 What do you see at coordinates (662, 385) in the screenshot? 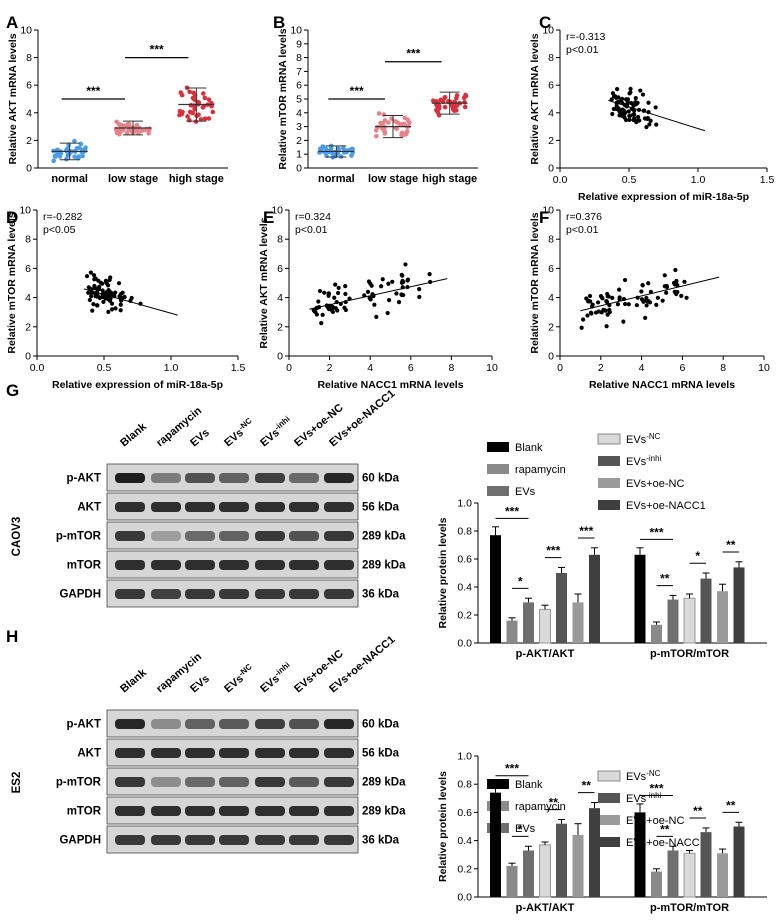
I see `x-axis-label: Relative NACC1 mRNA levels` at bounding box center [662, 385].